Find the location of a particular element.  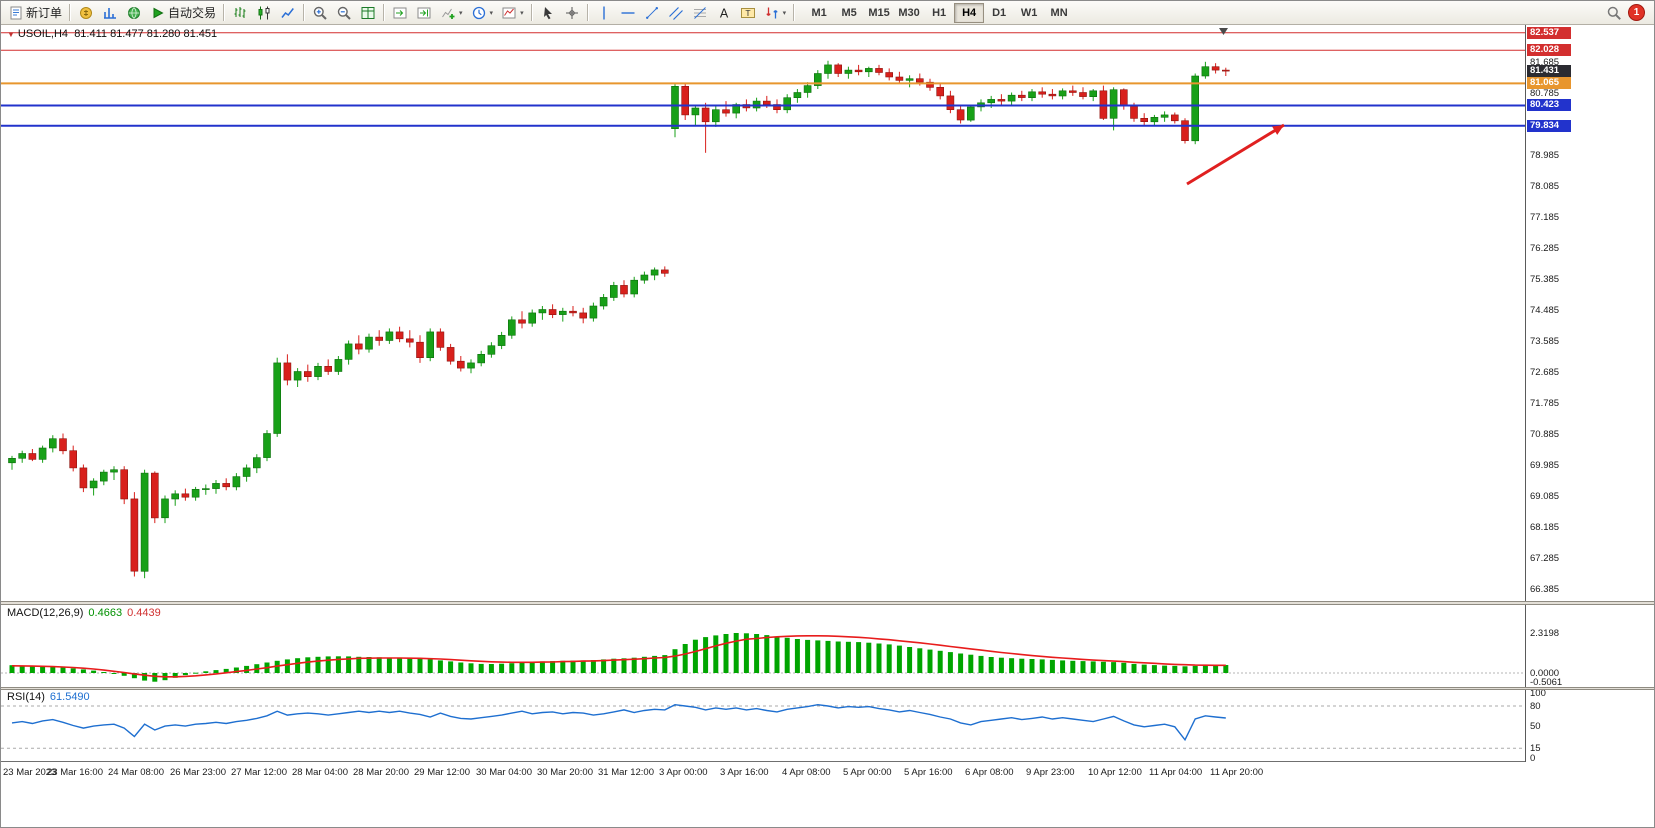

textA-icon: A is located at coordinates (723, 13).